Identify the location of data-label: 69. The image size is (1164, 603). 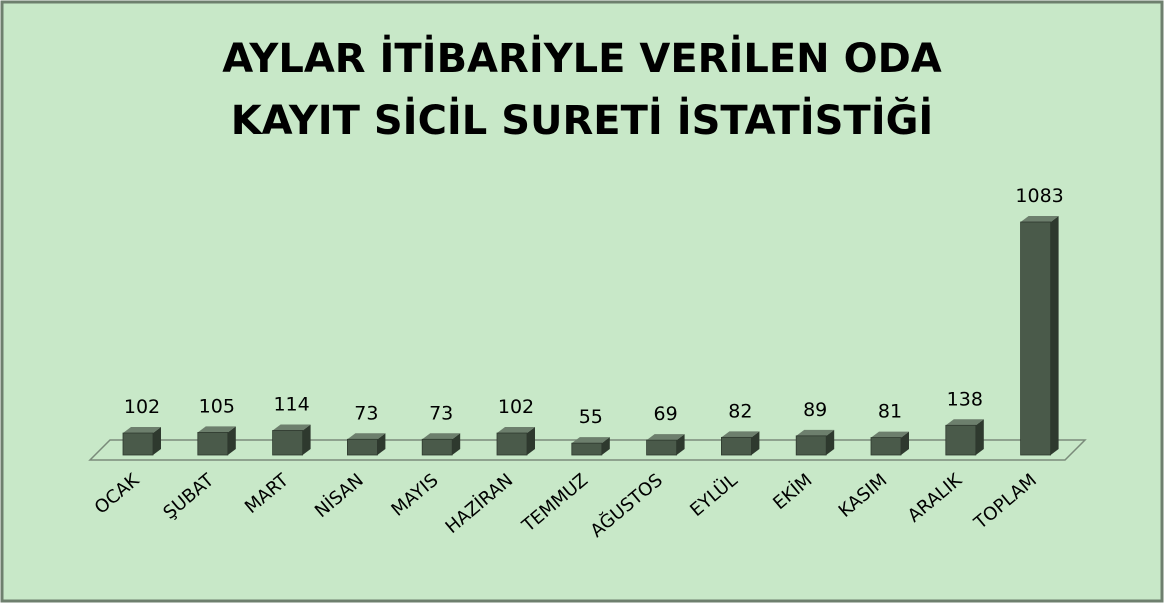
(666, 414).